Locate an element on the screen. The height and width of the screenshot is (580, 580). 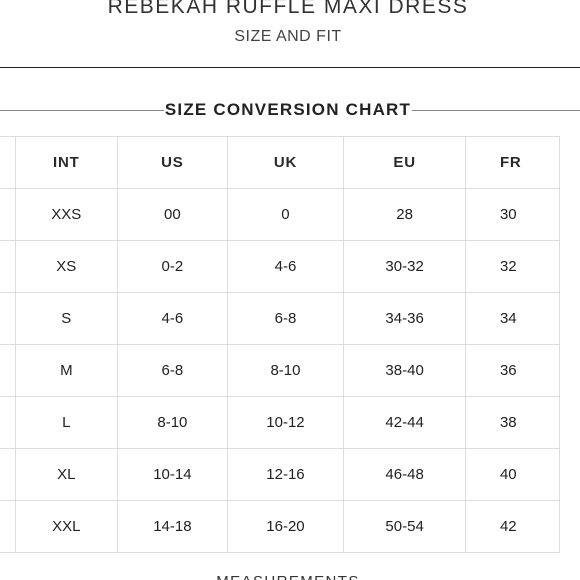
size-conversion-heading: SIZE CONVERSION CHART is located at coordinates (288, 109).